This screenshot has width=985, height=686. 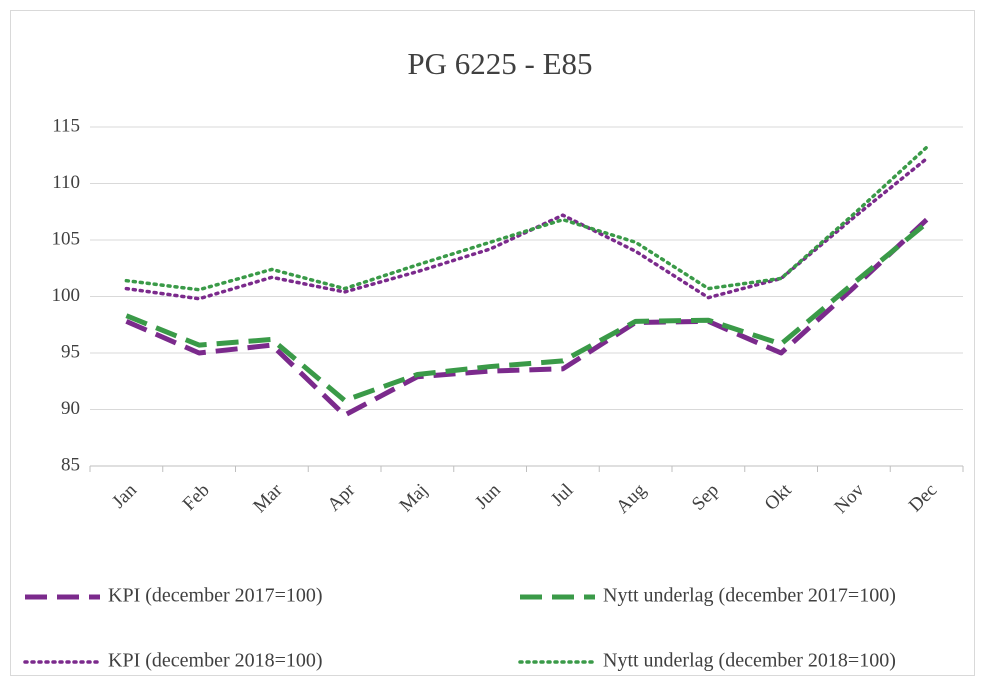 I want to click on y-tick-label: 105, so click(x=66, y=238).